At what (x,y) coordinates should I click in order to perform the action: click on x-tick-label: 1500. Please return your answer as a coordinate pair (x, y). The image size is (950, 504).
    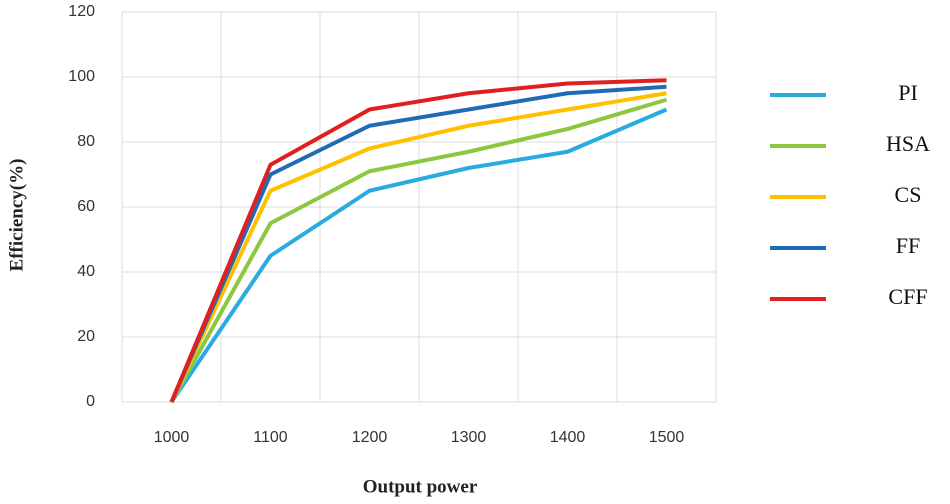
    Looking at the image, I should click on (667, 437).